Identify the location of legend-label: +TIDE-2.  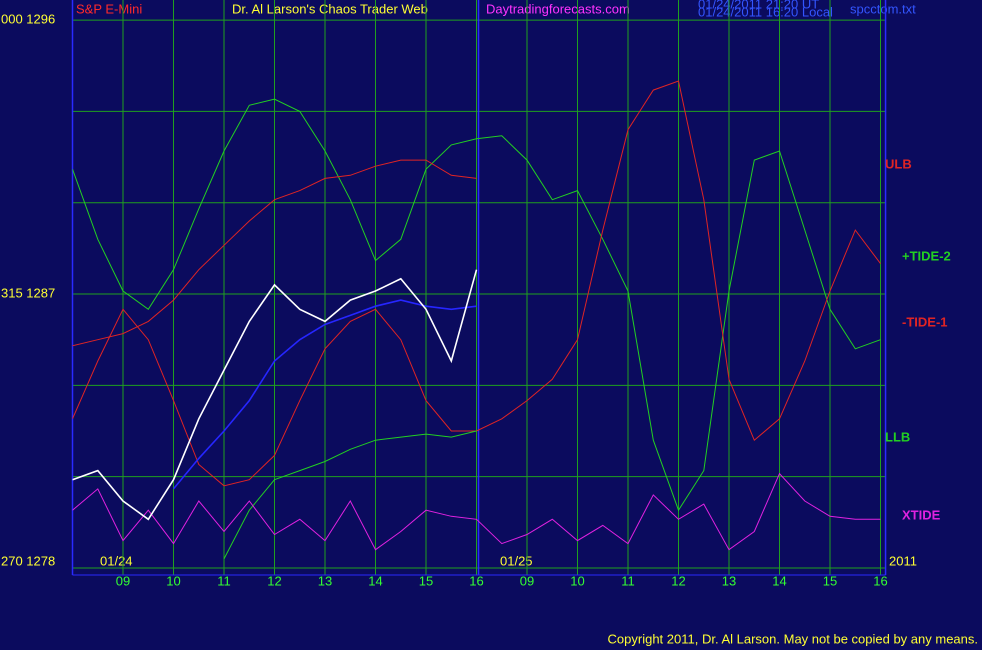
(926, 255).